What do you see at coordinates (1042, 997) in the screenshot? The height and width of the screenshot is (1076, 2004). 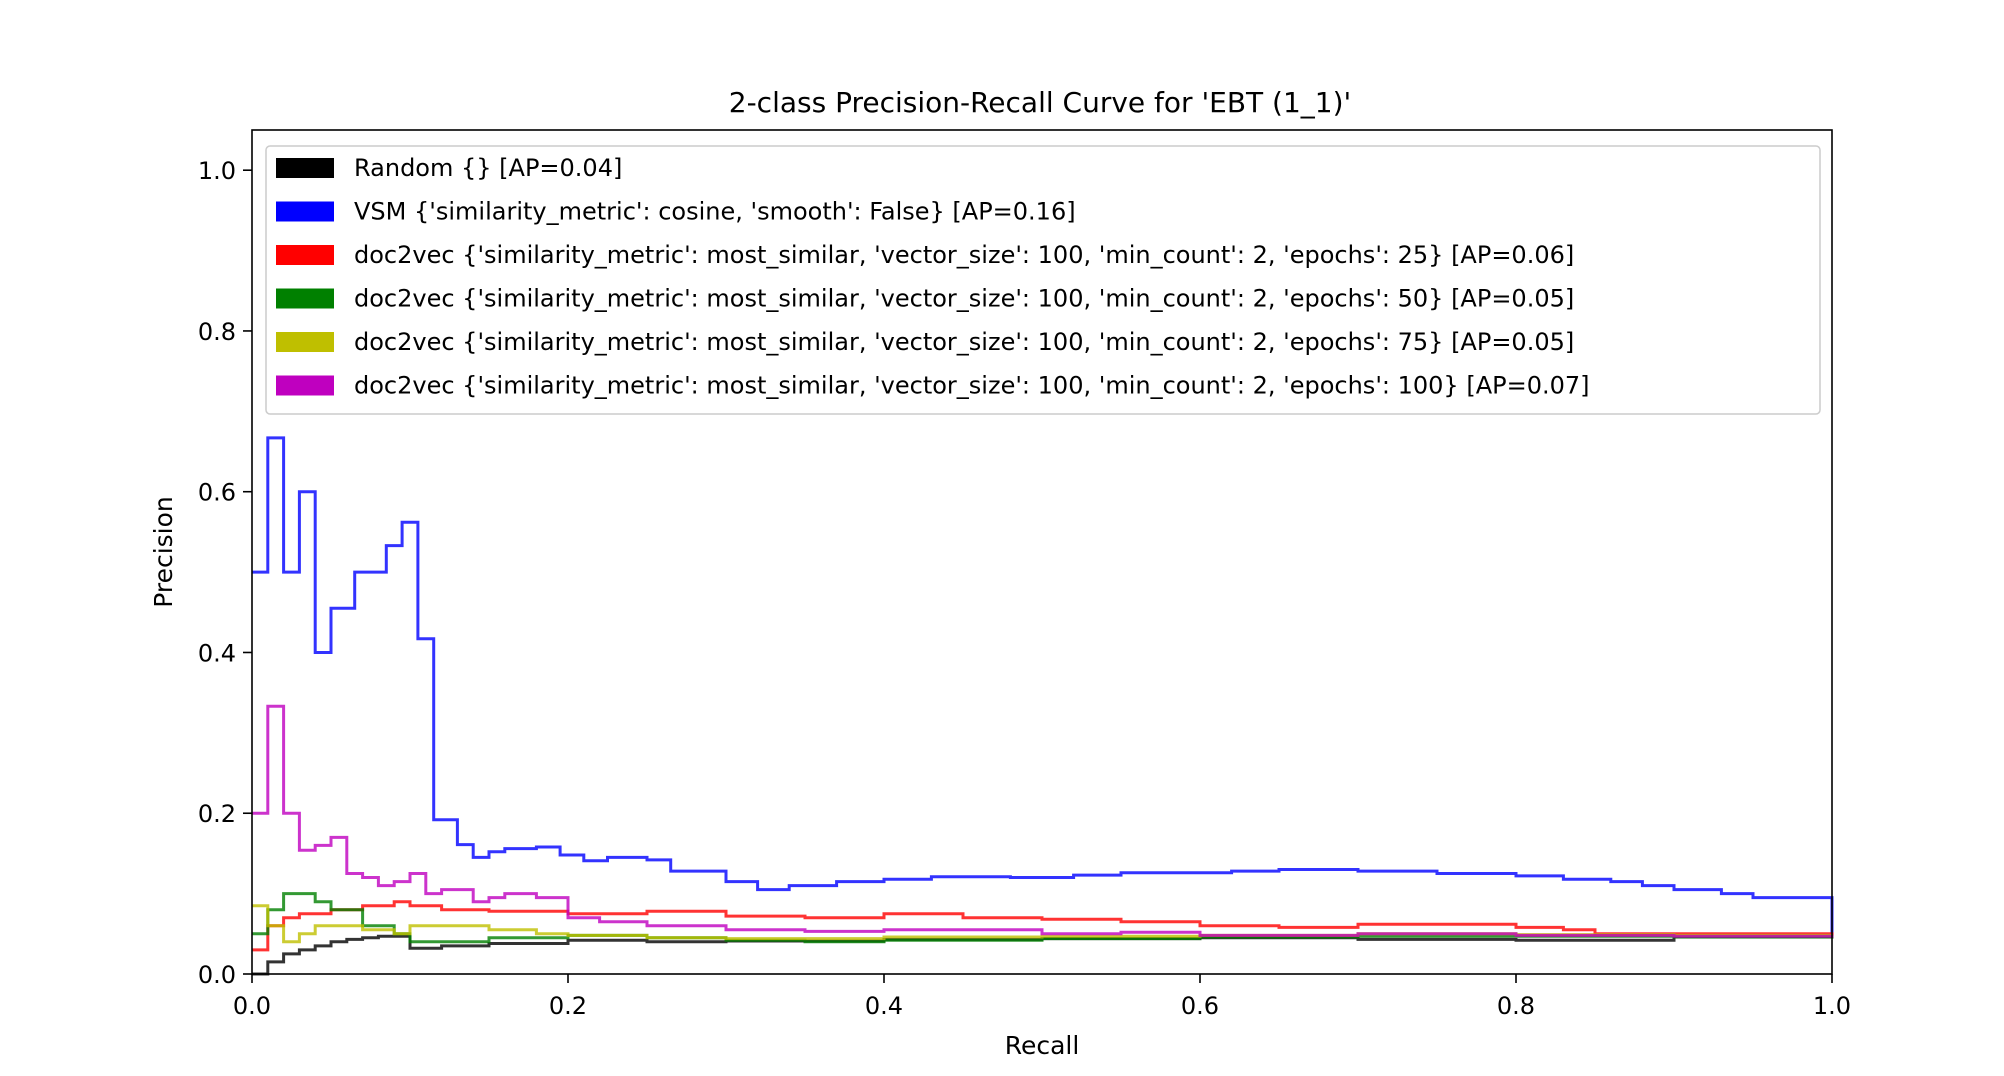 I see `x-axis: 0.0 0.2 0.4 0.6 0.8 1.0` at bounding box center [1042, 997].